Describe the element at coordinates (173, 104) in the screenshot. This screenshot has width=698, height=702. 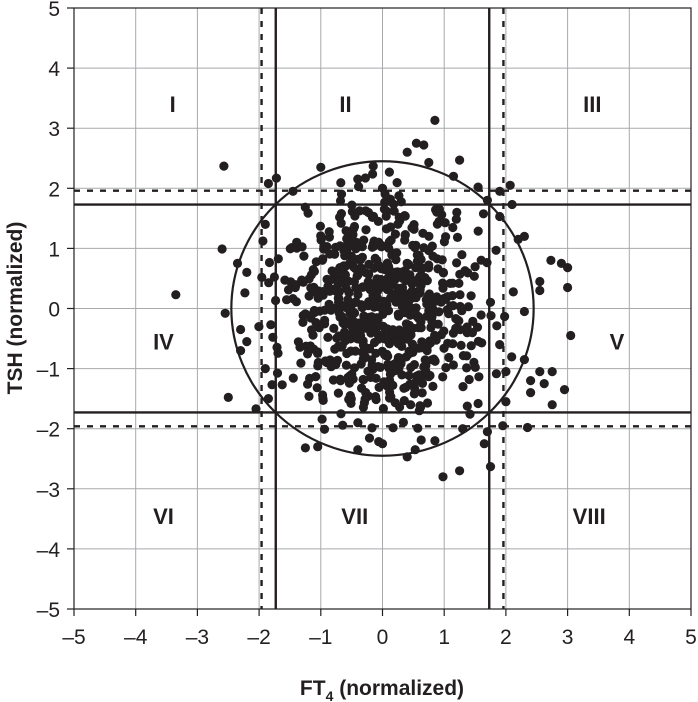
I see `region-label-i: I` at that location.